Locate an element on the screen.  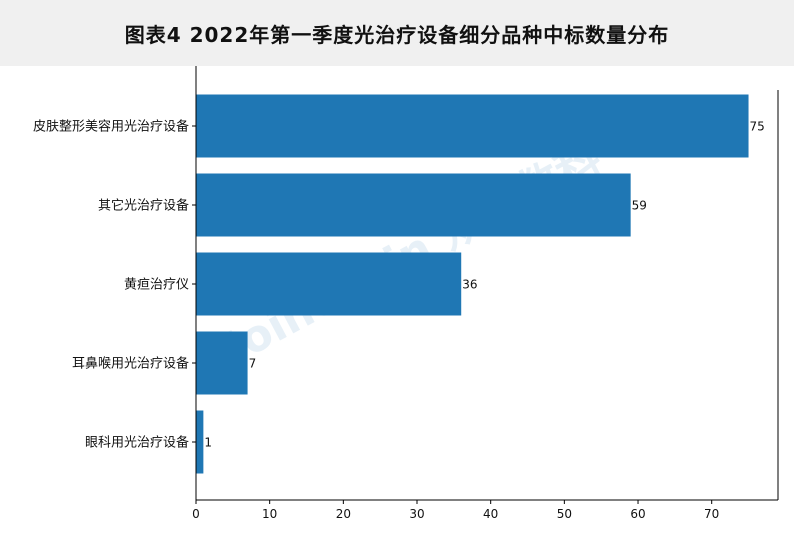
chart-title: 图表4 2022年第一季度光治疗设备细分品种中标数量分布 is located at coordinates (397, 34).